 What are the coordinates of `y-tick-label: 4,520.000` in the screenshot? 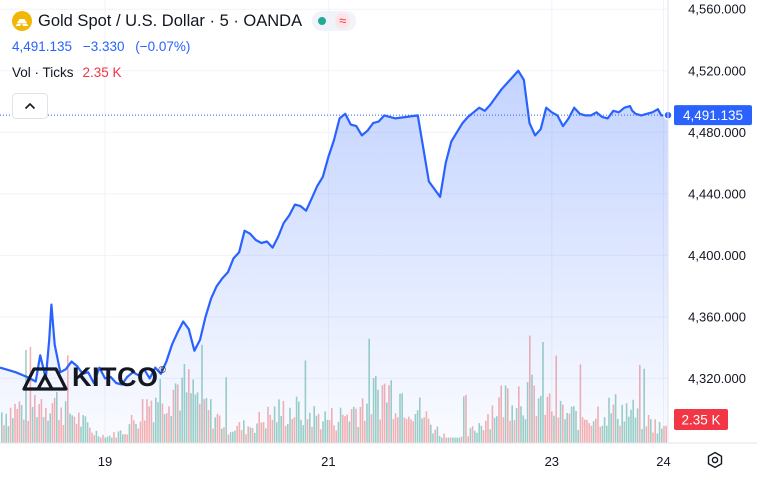 It's located at (717, 70).